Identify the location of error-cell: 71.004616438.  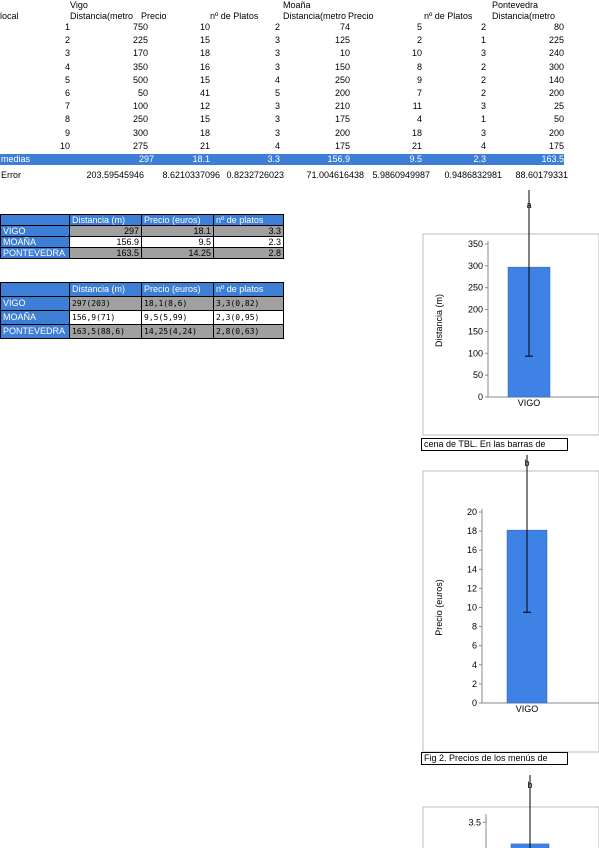
(335, 175).